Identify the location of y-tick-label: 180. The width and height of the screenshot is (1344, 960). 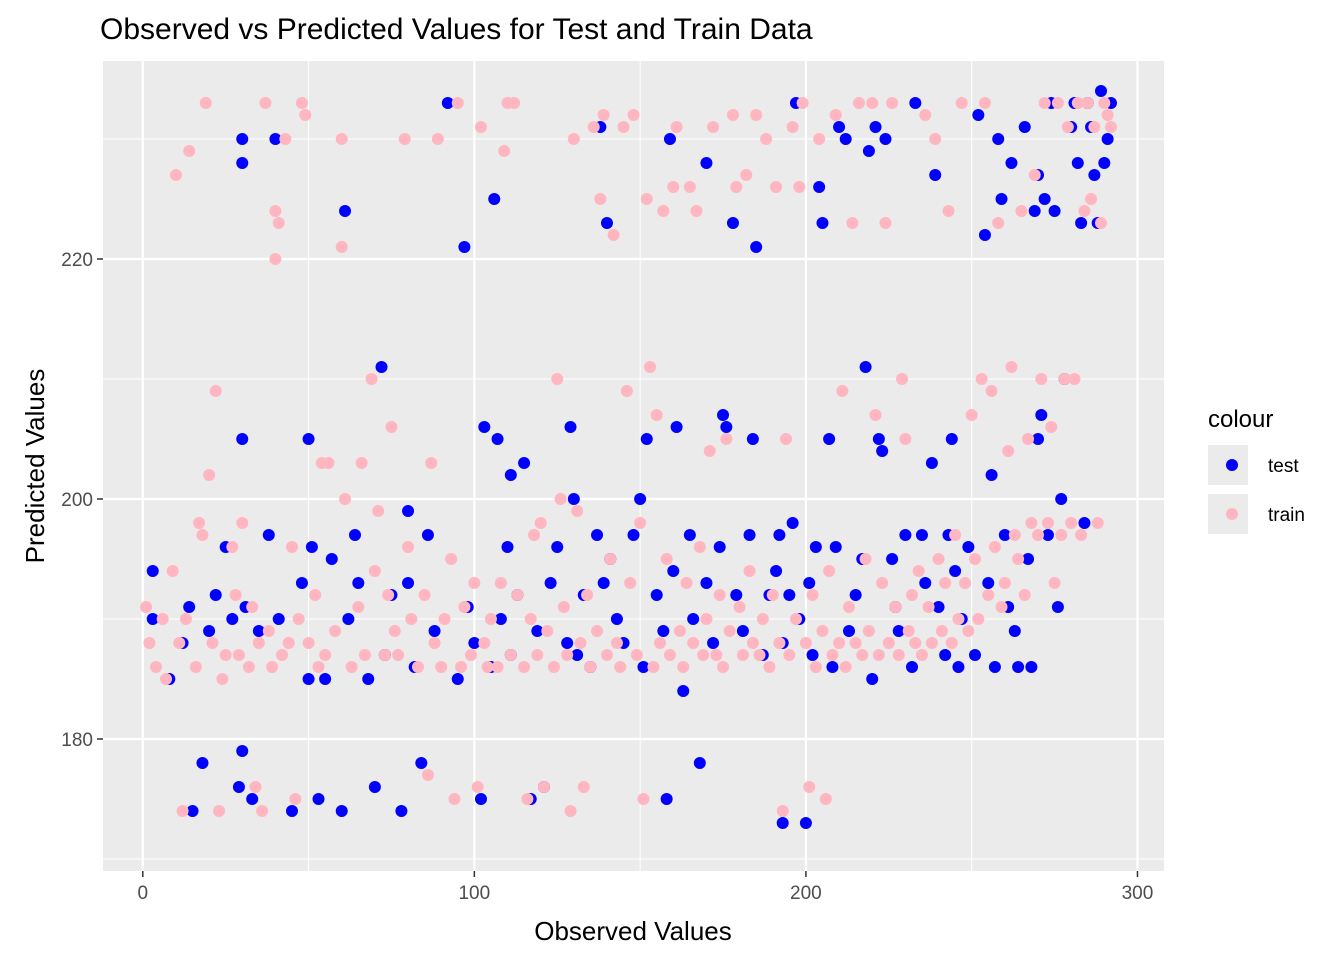
(77, 740).